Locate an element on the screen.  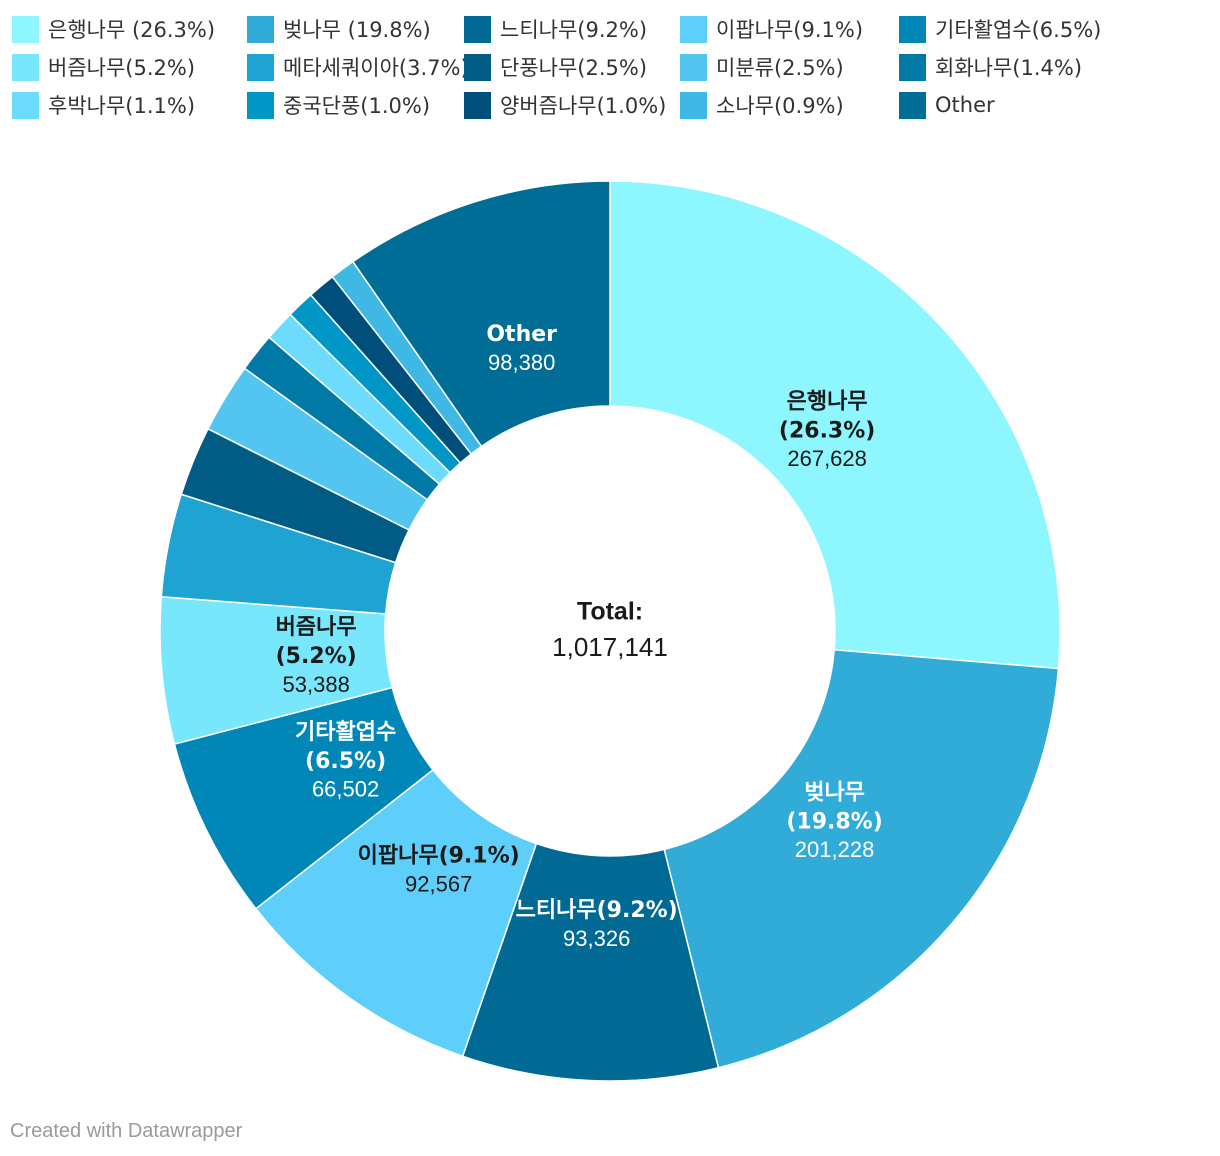
legend-item: 중국단풍(1.0%) is located at coordinates (338, 105).